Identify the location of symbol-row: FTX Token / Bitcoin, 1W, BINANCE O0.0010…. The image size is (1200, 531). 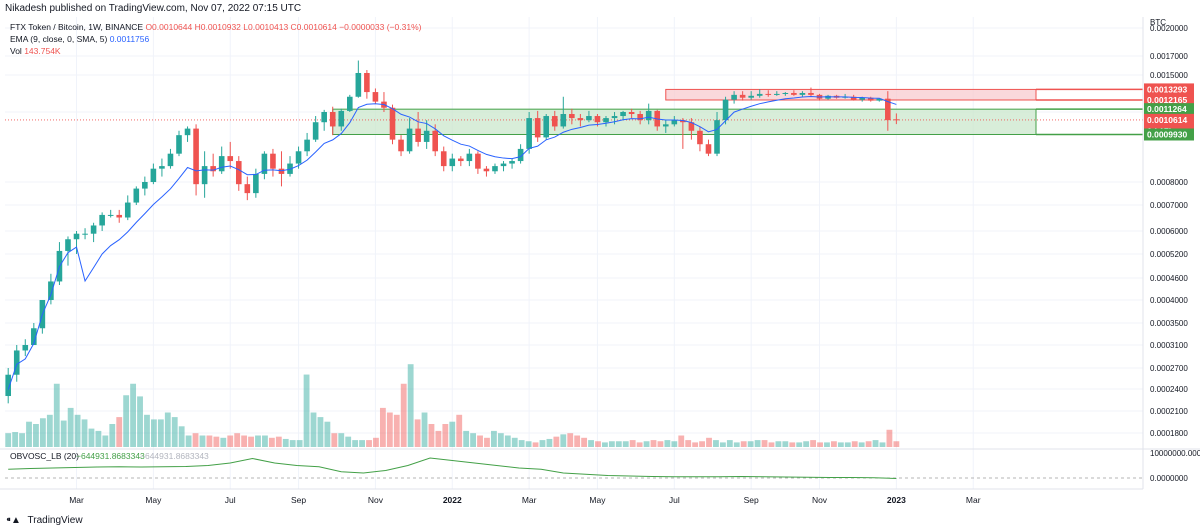
(215, 27).